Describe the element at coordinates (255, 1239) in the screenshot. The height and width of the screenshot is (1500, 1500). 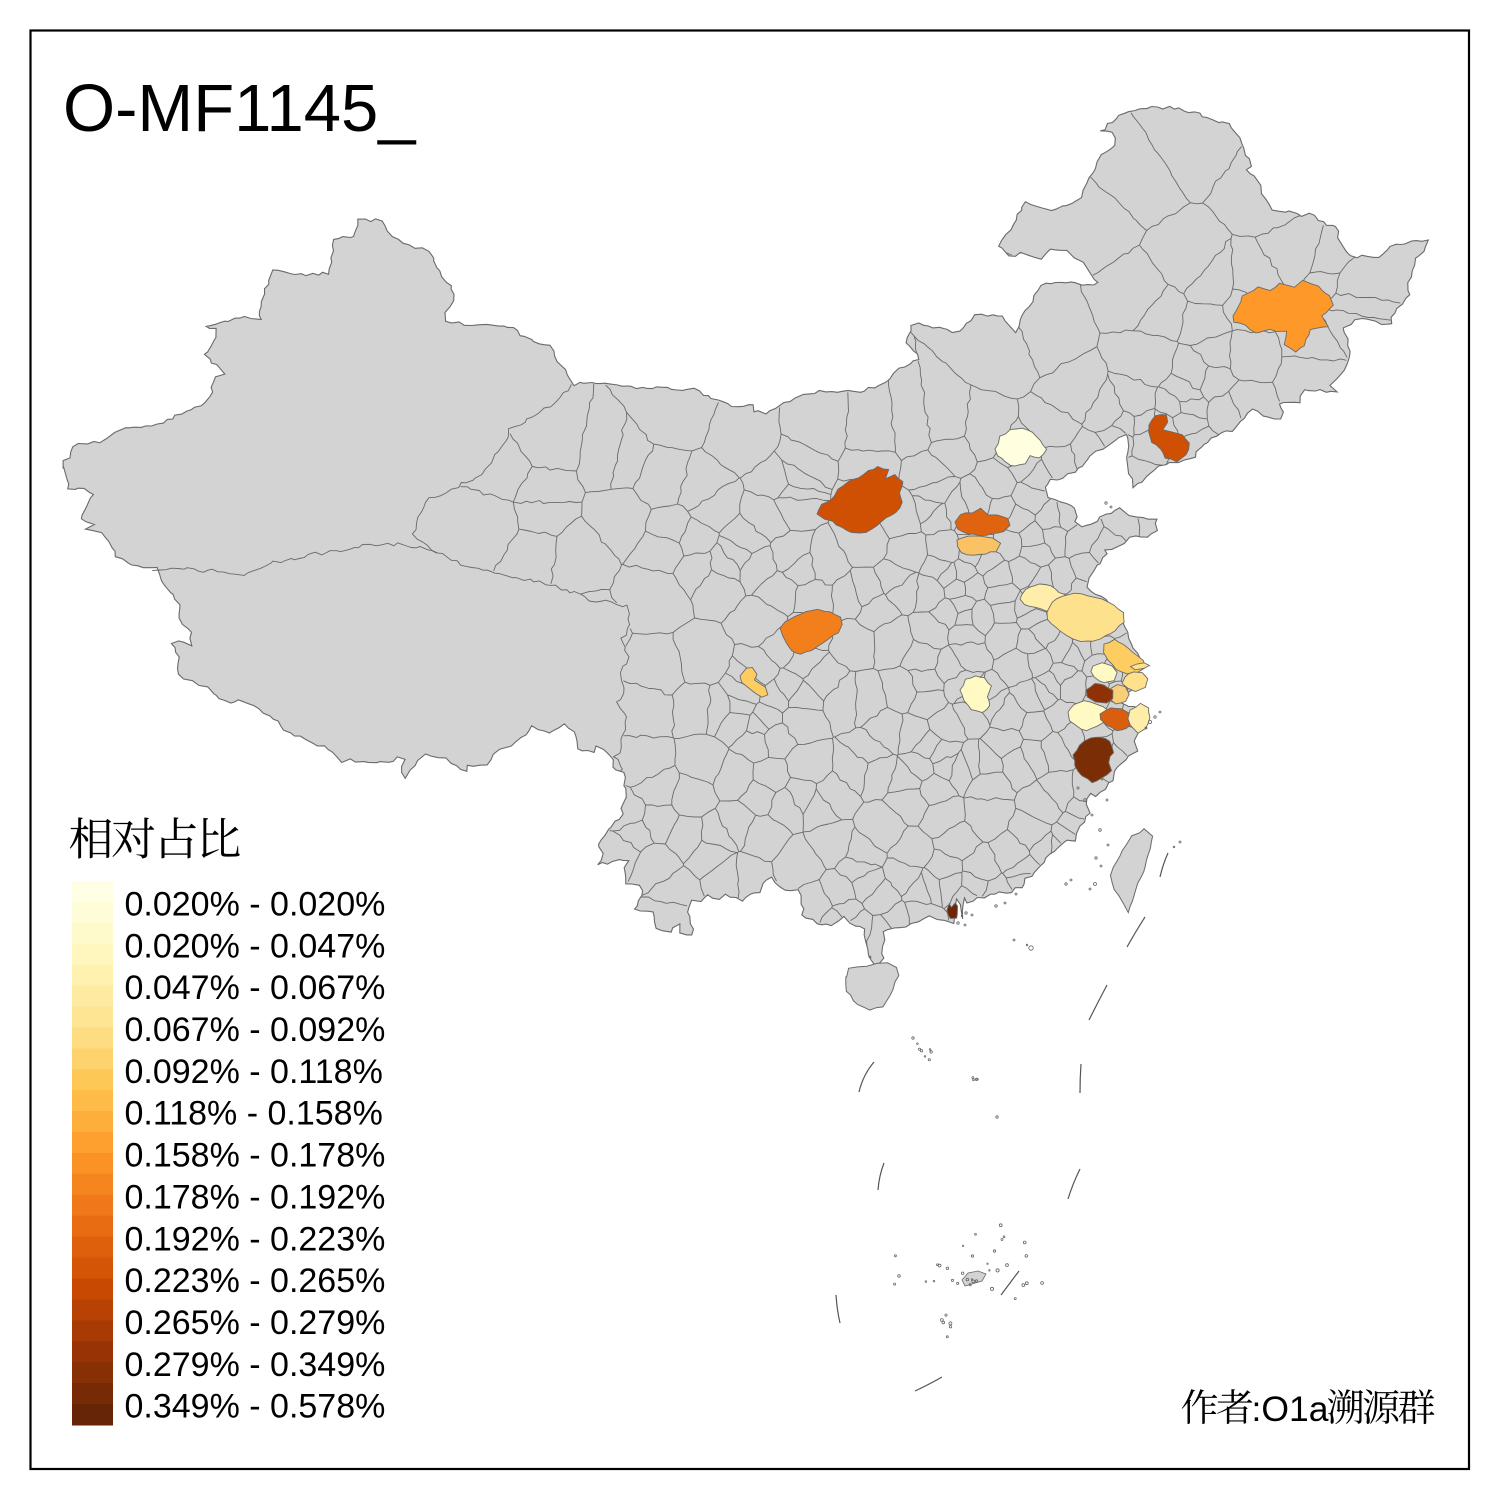
I see `svg-text: 0.192% - 0.223%` at that location.